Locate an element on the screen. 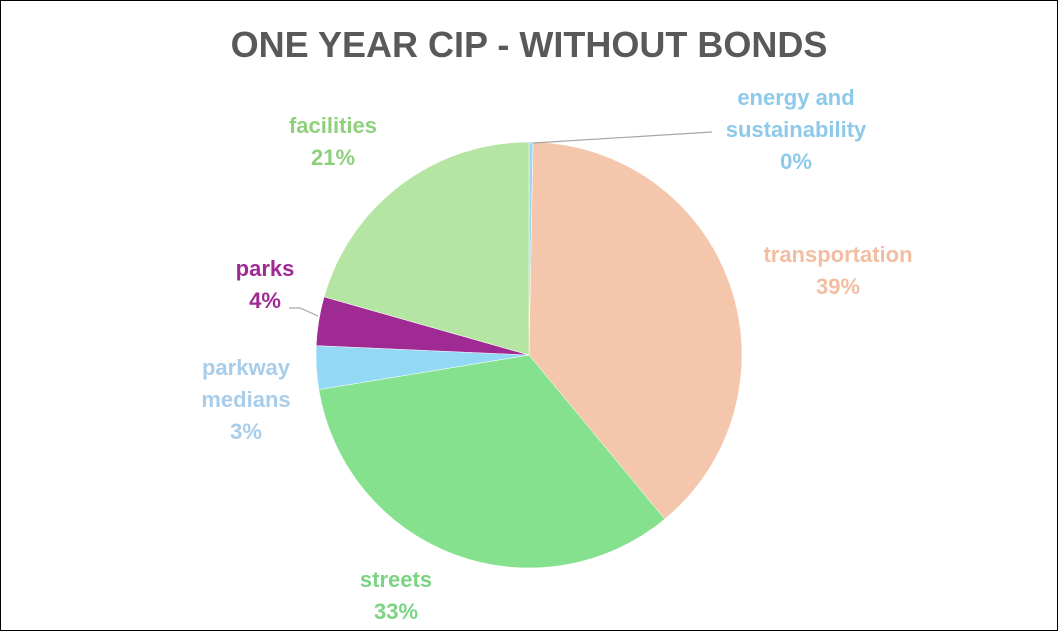 The height and width of the screenshot is (631, 1058). data-label-percent-parks: 4% is located at coordinates (265, 300).